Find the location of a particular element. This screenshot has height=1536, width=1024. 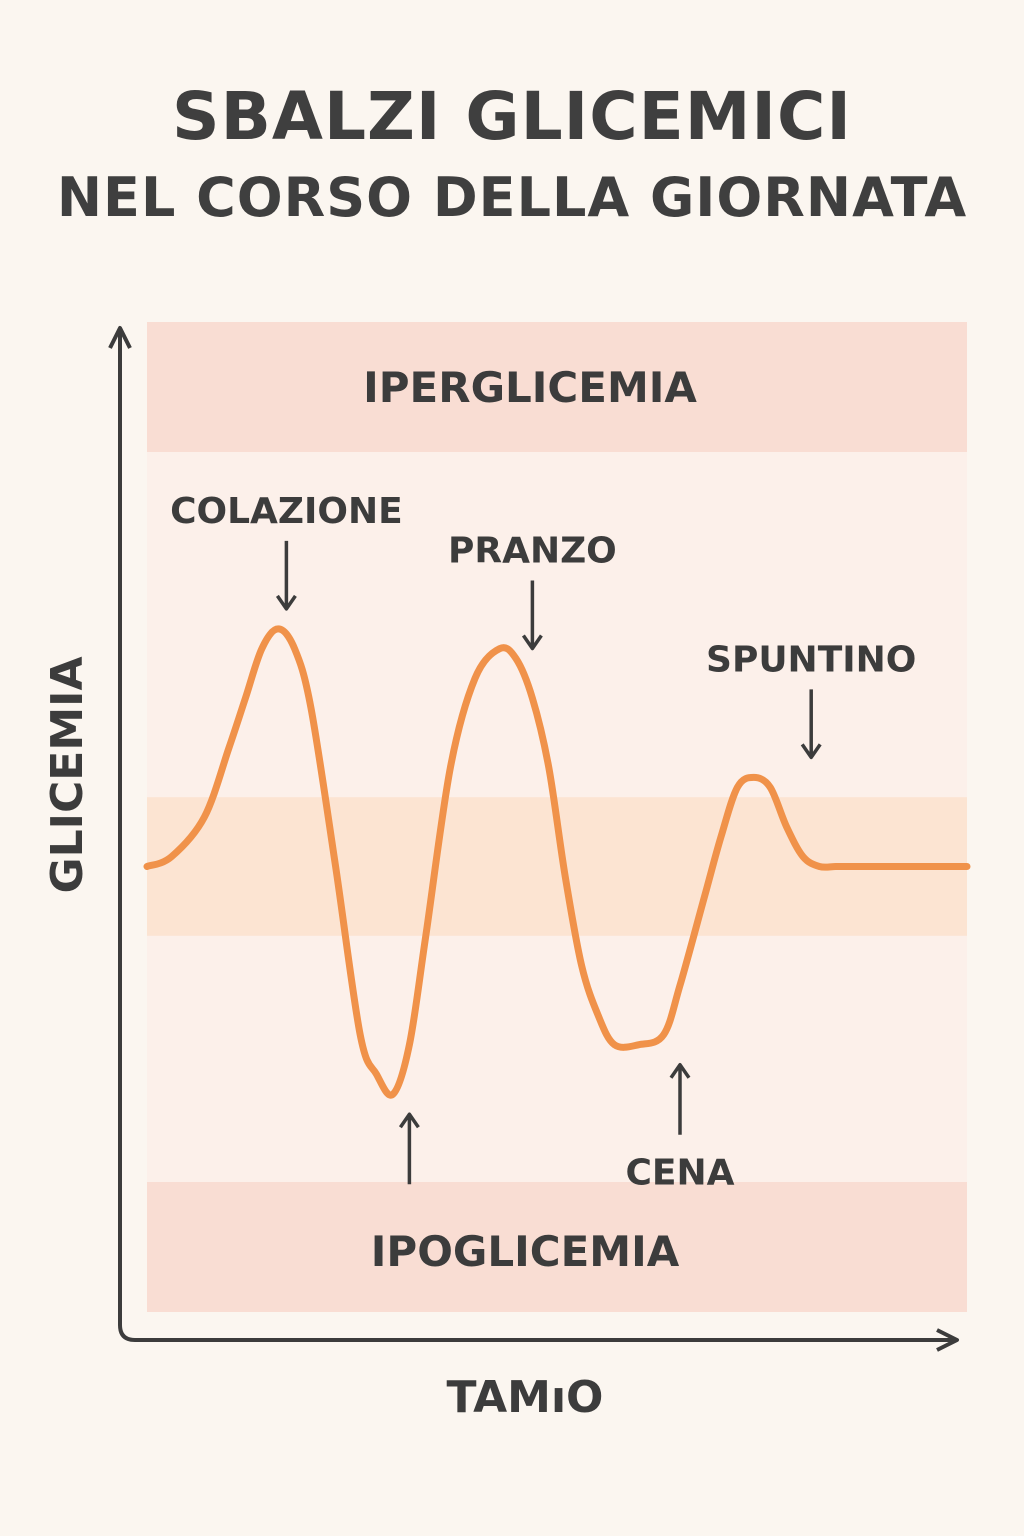

annotation-label: CENA is located at coordinates (679, 1173).